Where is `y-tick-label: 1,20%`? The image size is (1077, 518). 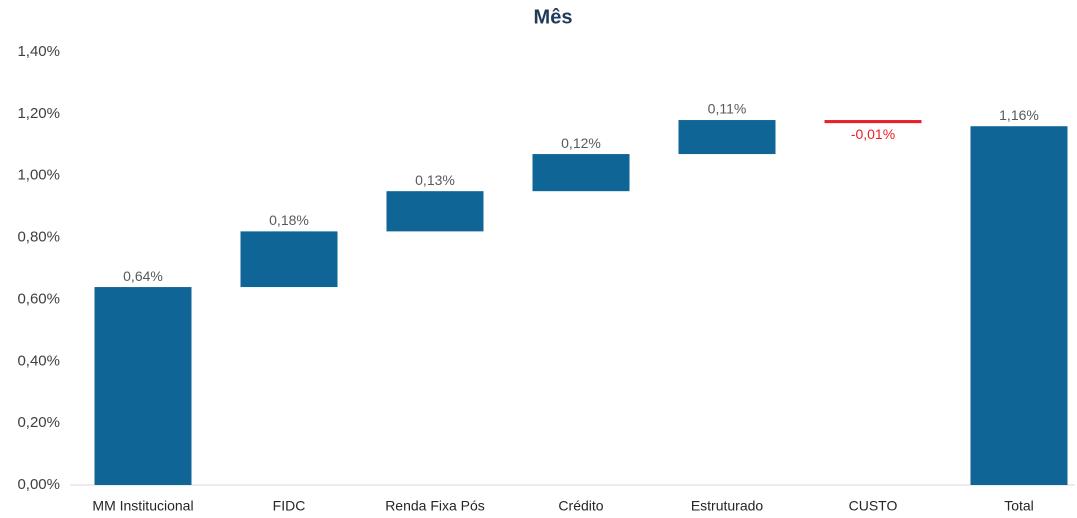
y-tick-label: 1,20% is located at coordinates (38, 113).